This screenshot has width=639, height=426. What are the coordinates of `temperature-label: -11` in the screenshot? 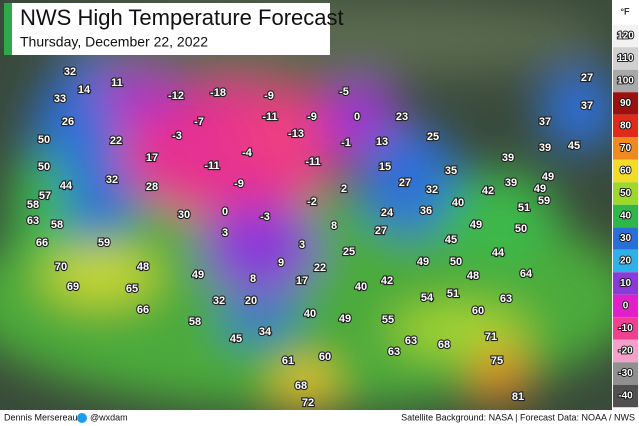 It's located at (312, 162).